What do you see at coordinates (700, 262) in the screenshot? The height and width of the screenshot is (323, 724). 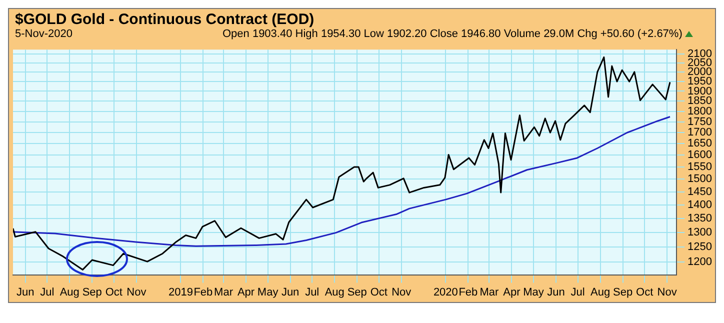 I see `y-tick-label: 1200` at bounding box center [700, 262].